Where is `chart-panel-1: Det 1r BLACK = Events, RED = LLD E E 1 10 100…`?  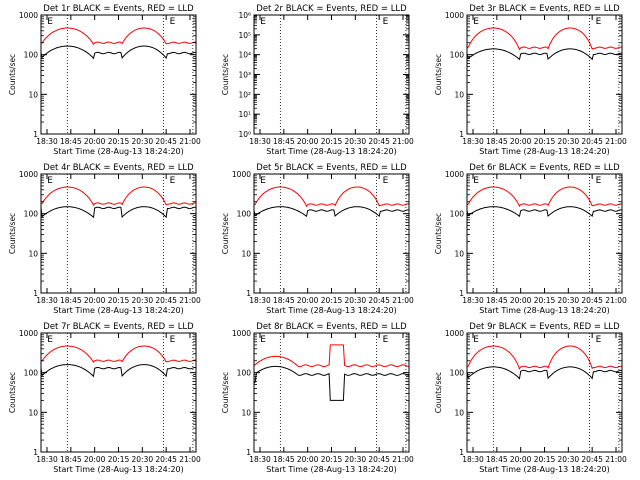 chart-panel-1: Det 1r BLACK = Events, RED = LLD E E 1 10 100… is located at coordinates (104, 80).